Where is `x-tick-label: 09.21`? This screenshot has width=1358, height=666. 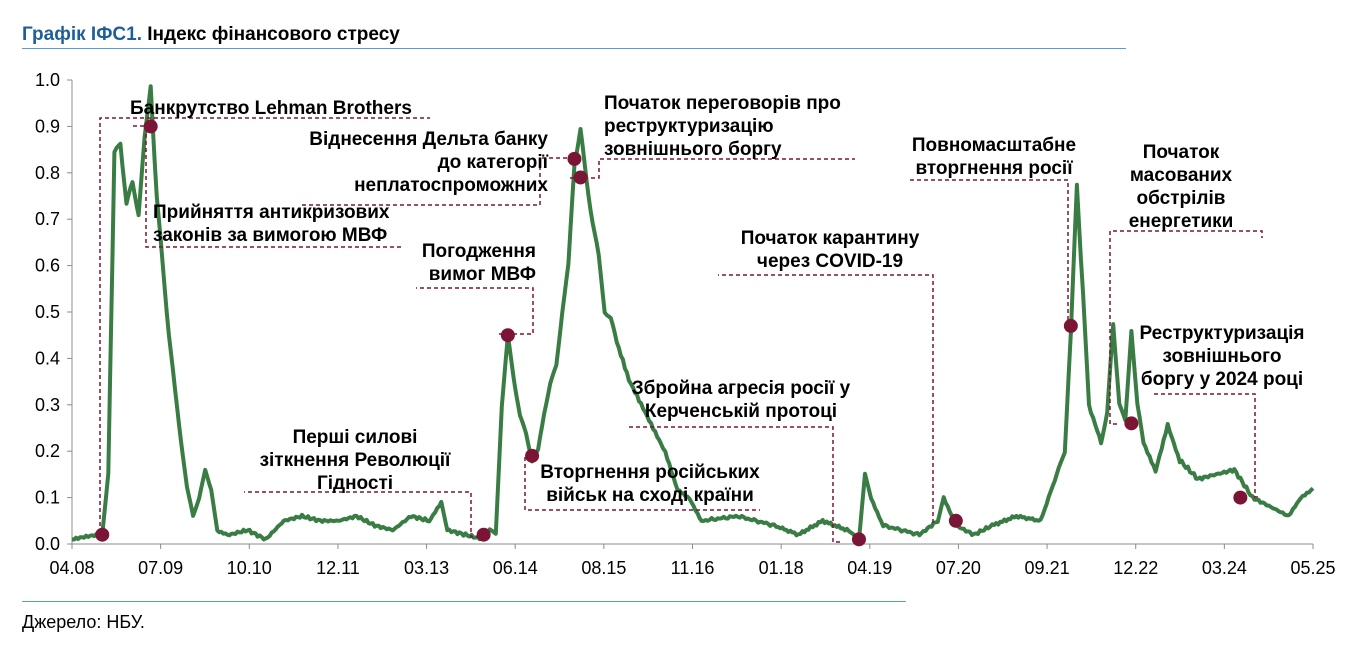 x-tick-label: 09.21 is located at coordinates (1047, 568).